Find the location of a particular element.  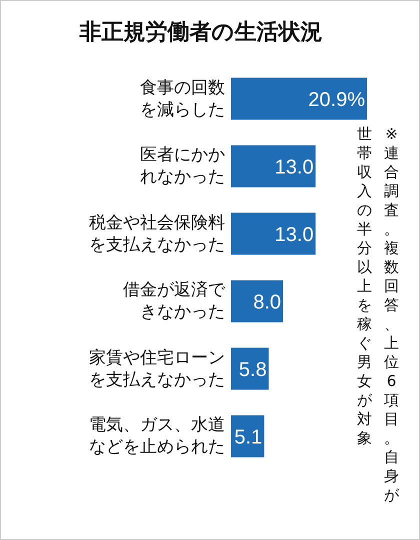

text: ※連合調査。複数回答、上位6項目。自身が世帯収入の半分以上を稼ぐ男女が対象 is located at coordinates (378, 314).